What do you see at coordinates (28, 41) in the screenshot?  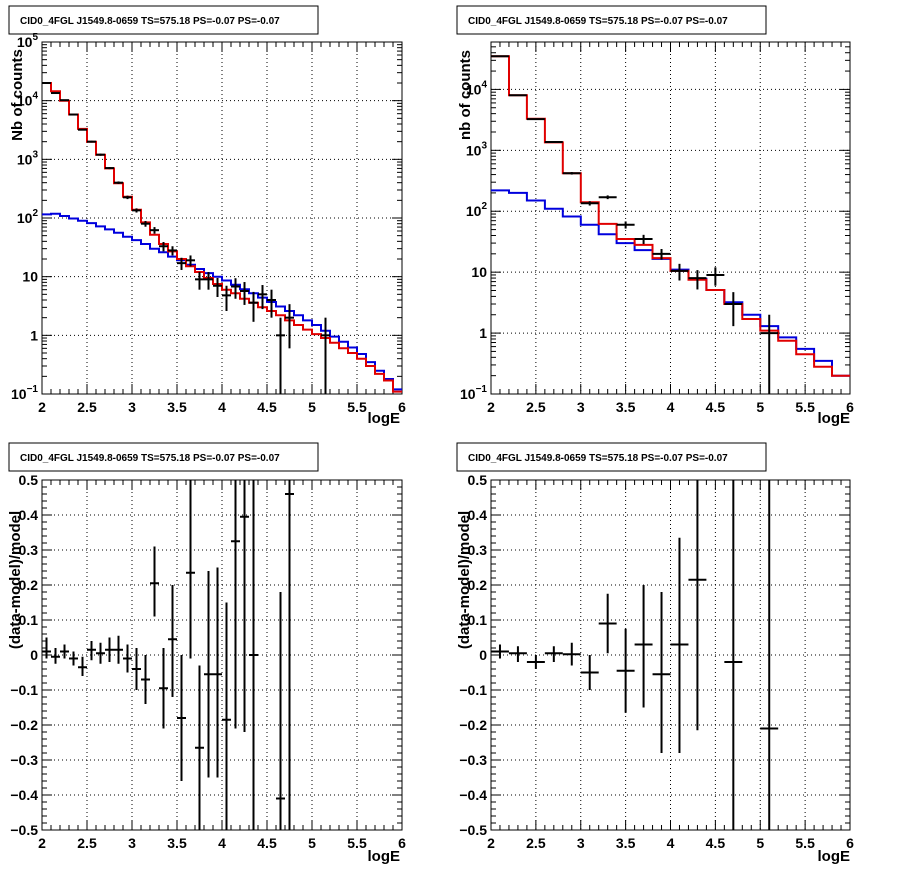 I see `y-tick-label: 10⁵` at bounding box center [28, 41].